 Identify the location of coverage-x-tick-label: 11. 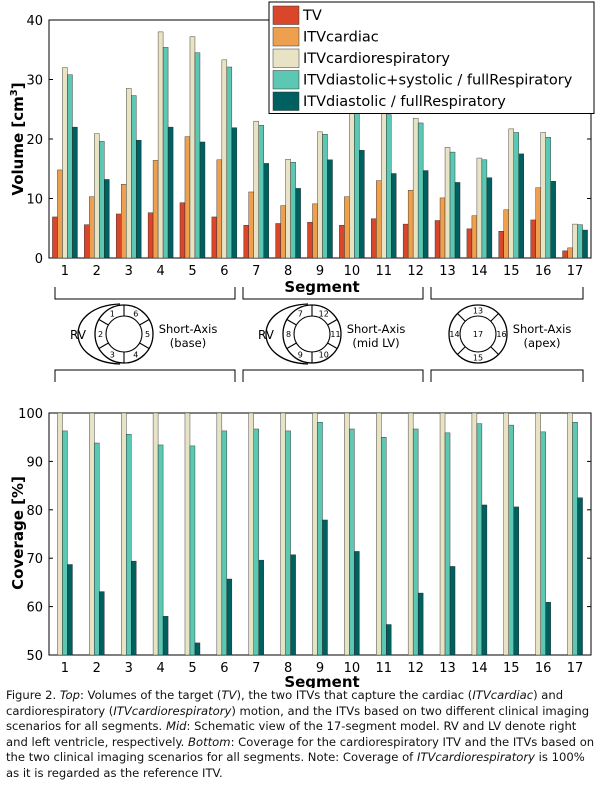
(383, 668).